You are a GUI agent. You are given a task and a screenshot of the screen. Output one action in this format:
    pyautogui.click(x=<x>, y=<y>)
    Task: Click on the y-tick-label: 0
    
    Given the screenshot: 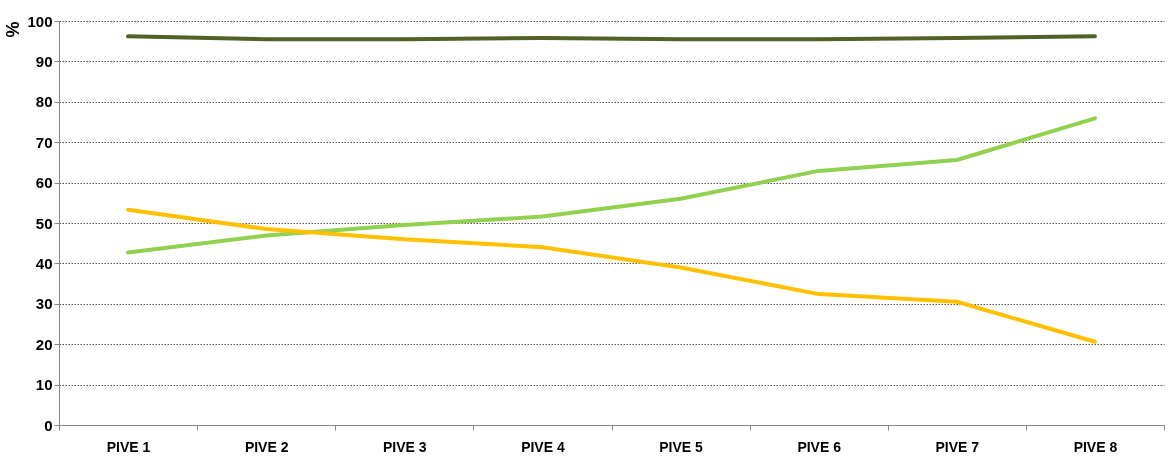 What is the action you would take?
    pyautogui.click(x=48, y=425)
    